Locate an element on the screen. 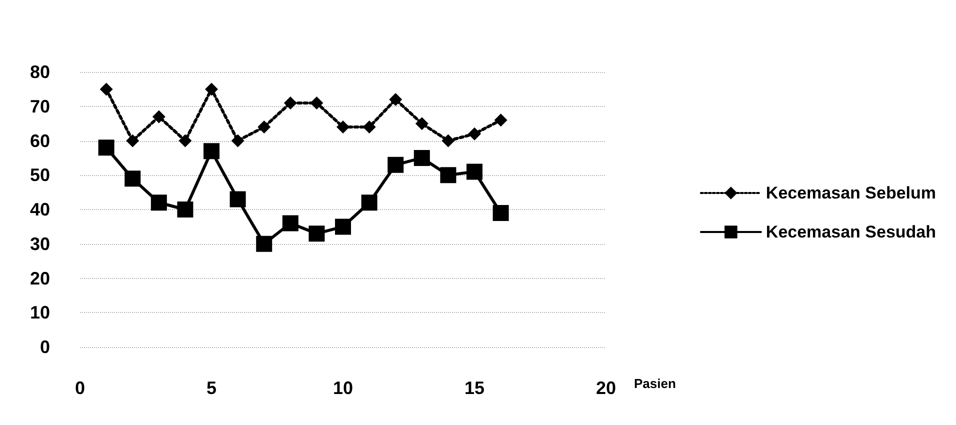  y-tick-label: 50 is located at coordinates (40, 175).